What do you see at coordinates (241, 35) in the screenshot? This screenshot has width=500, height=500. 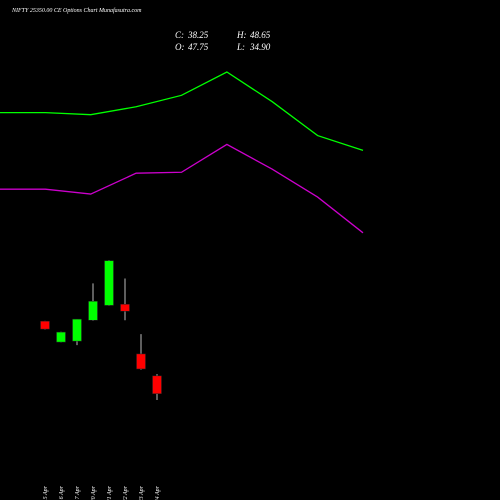 I see `ohlc-label: H:` at bounding box center [241, 35].